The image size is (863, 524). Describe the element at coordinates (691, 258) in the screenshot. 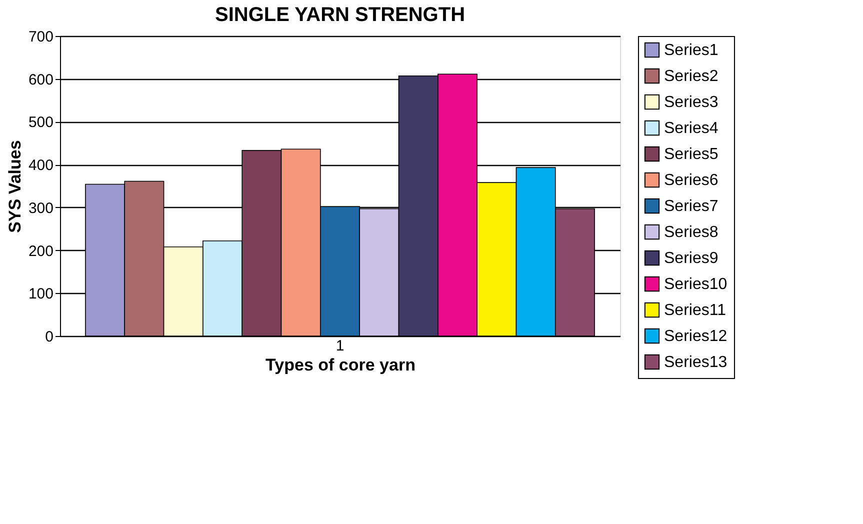

I see `legend-label: Series9` at that location.